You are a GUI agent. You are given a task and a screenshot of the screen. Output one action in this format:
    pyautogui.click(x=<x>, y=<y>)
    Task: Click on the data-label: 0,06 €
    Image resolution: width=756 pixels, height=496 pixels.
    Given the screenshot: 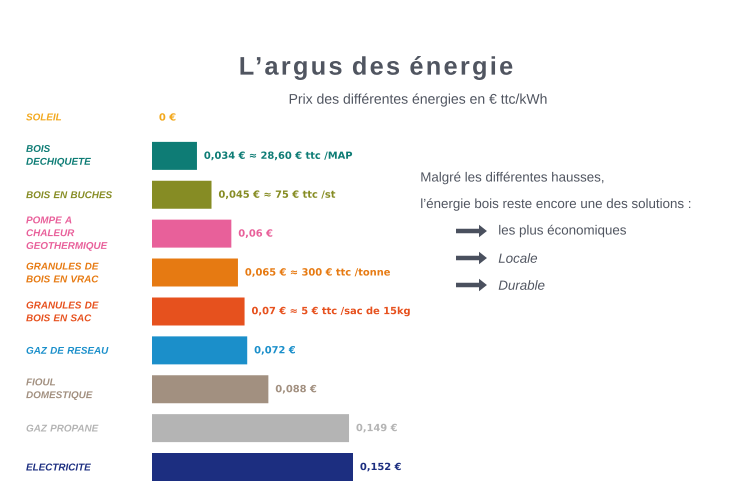 What is the action you would take?
    pyautogui.click(x=255, y=233)
    